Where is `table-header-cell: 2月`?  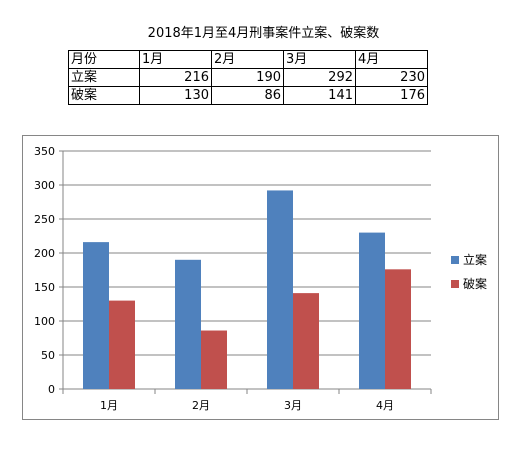 table-header-cell: 2月 is located at coordinates (247, 59).